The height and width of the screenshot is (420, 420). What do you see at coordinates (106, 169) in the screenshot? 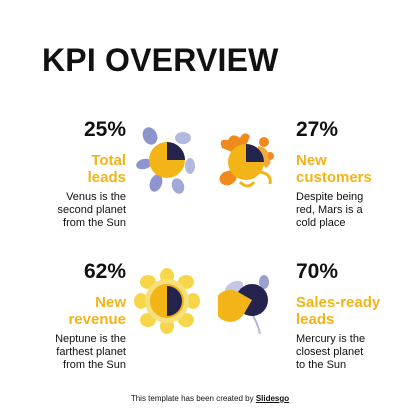
I see `kpi-label: Total leads` at bounding box center [106, 169].